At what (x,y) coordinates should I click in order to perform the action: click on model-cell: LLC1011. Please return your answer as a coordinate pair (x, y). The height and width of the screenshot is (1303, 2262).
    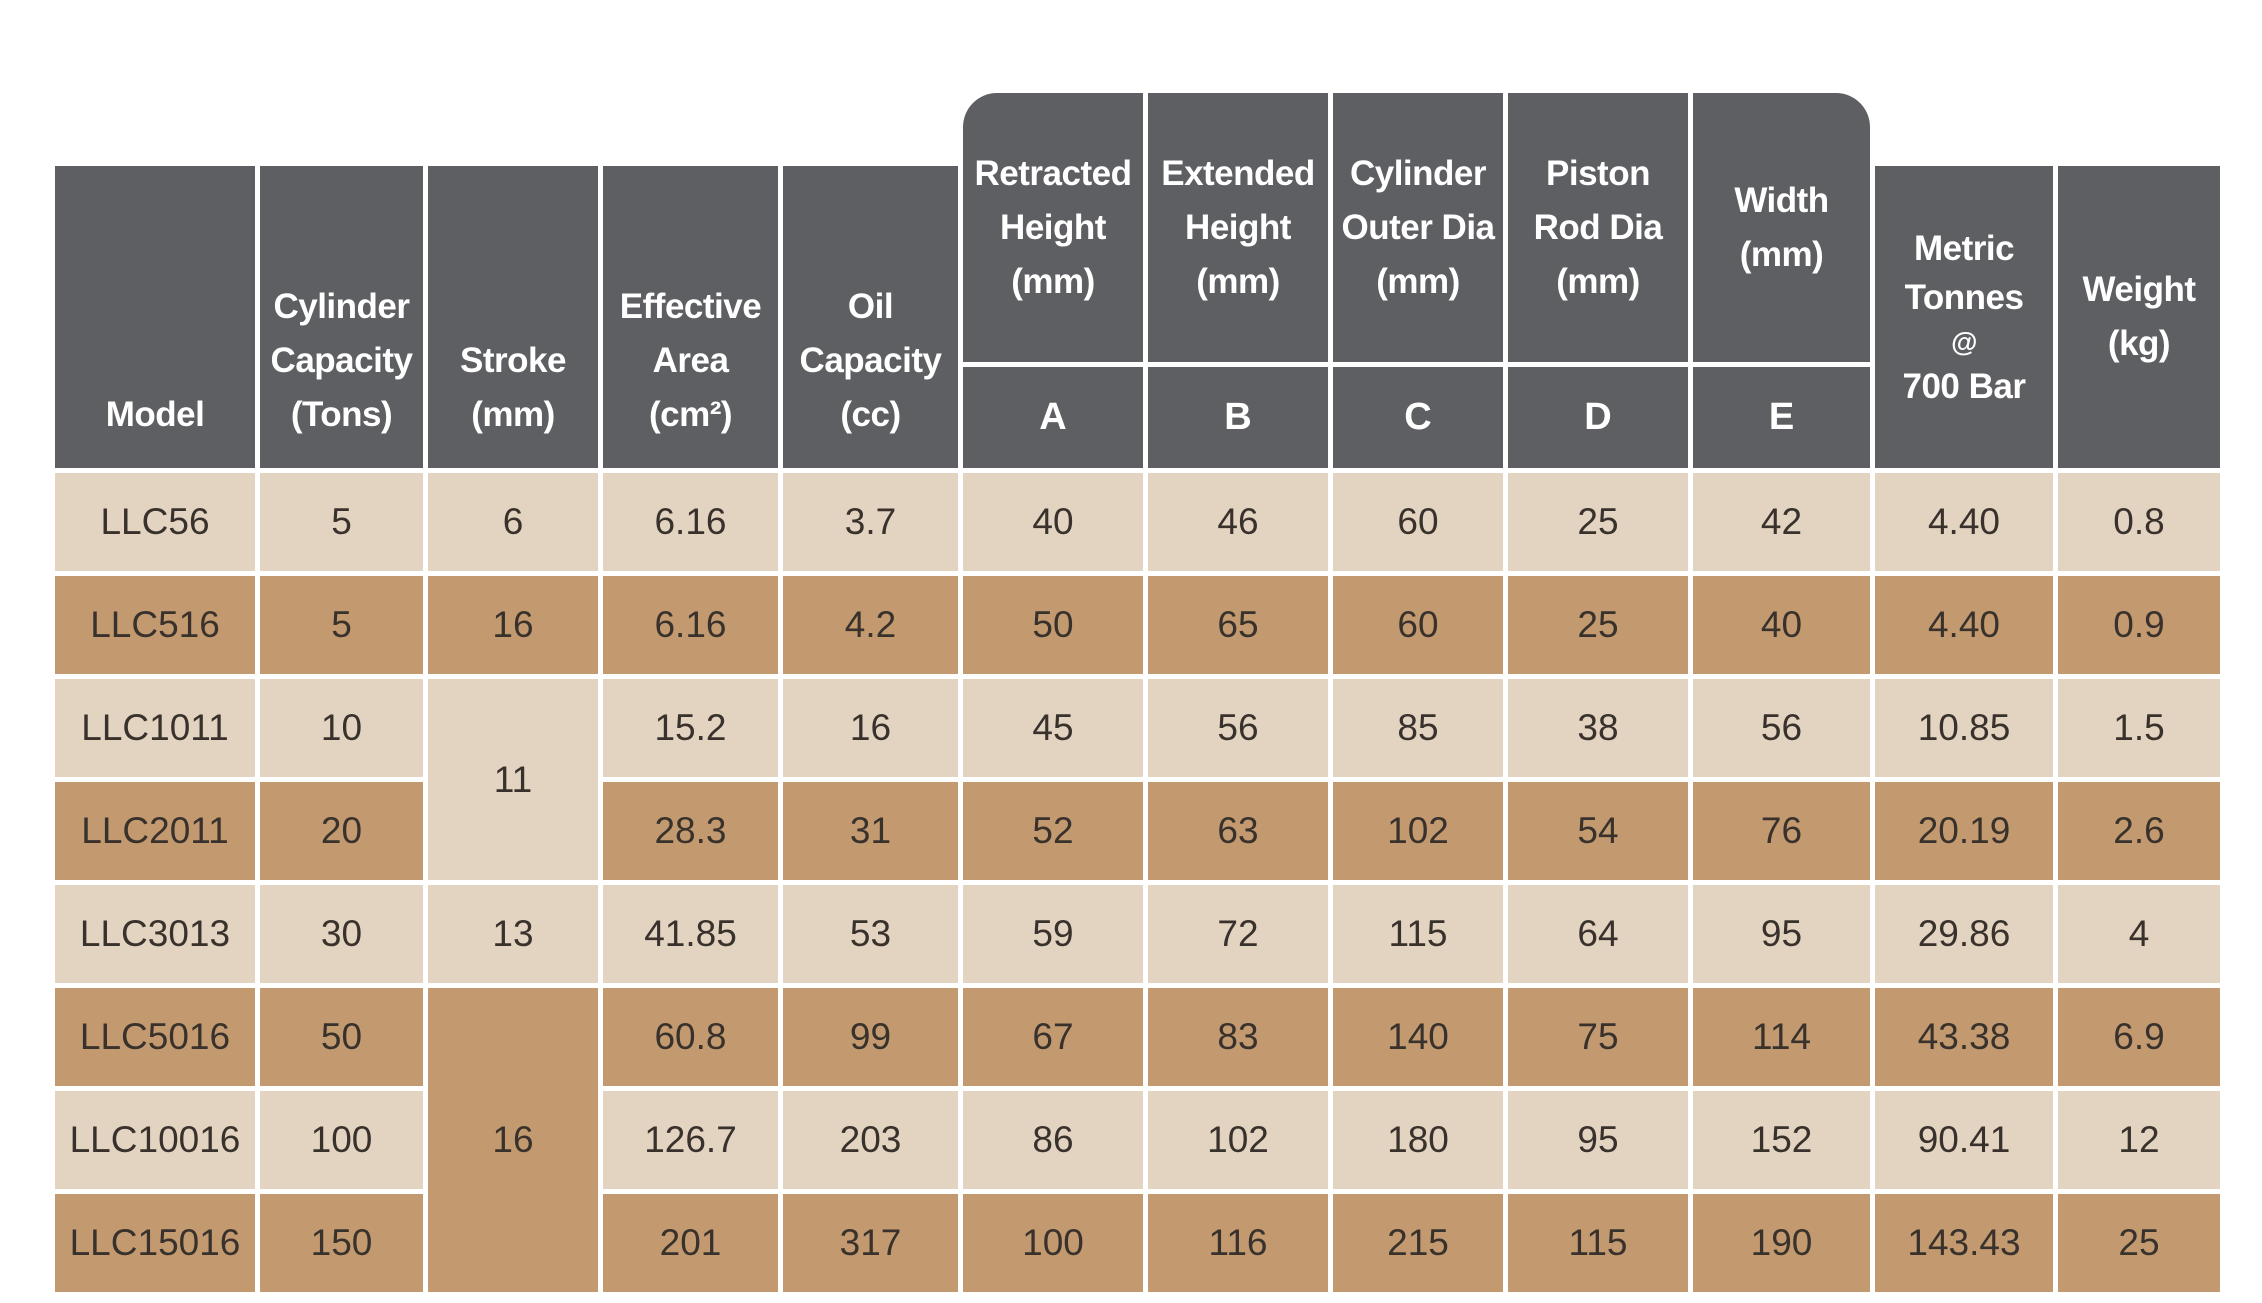
    Looking at the image, I should click on (155, 728).